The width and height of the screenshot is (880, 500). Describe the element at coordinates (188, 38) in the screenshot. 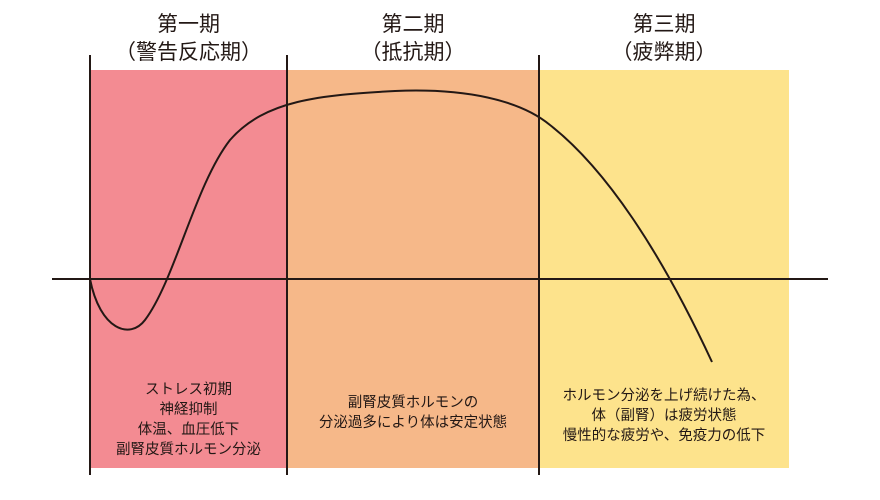

I see `phase-1-header: 第一期 （警告反応期）` at that location.